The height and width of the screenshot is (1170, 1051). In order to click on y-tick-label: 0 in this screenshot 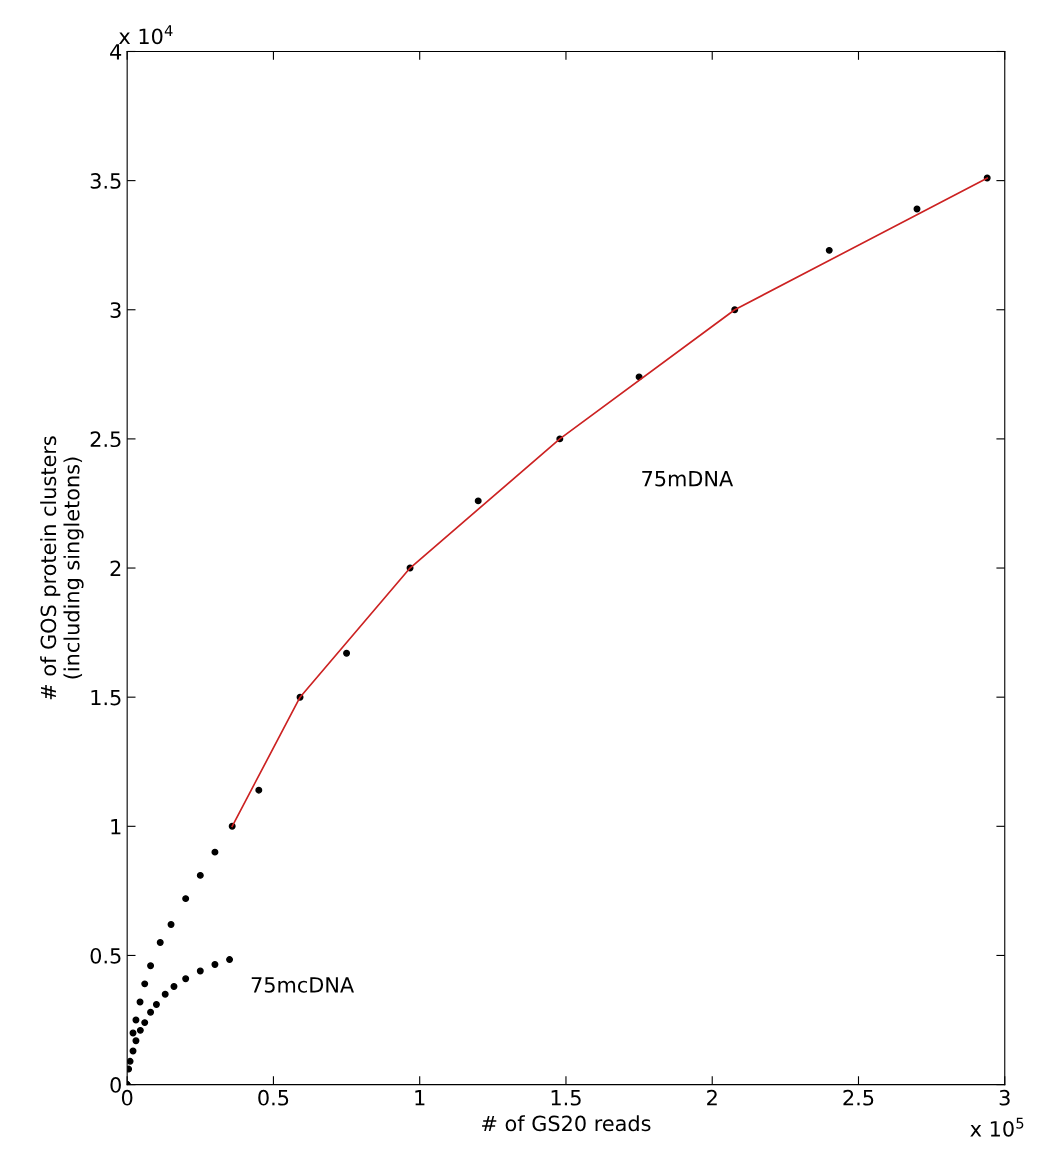, I will do `click(115, 1085)`.